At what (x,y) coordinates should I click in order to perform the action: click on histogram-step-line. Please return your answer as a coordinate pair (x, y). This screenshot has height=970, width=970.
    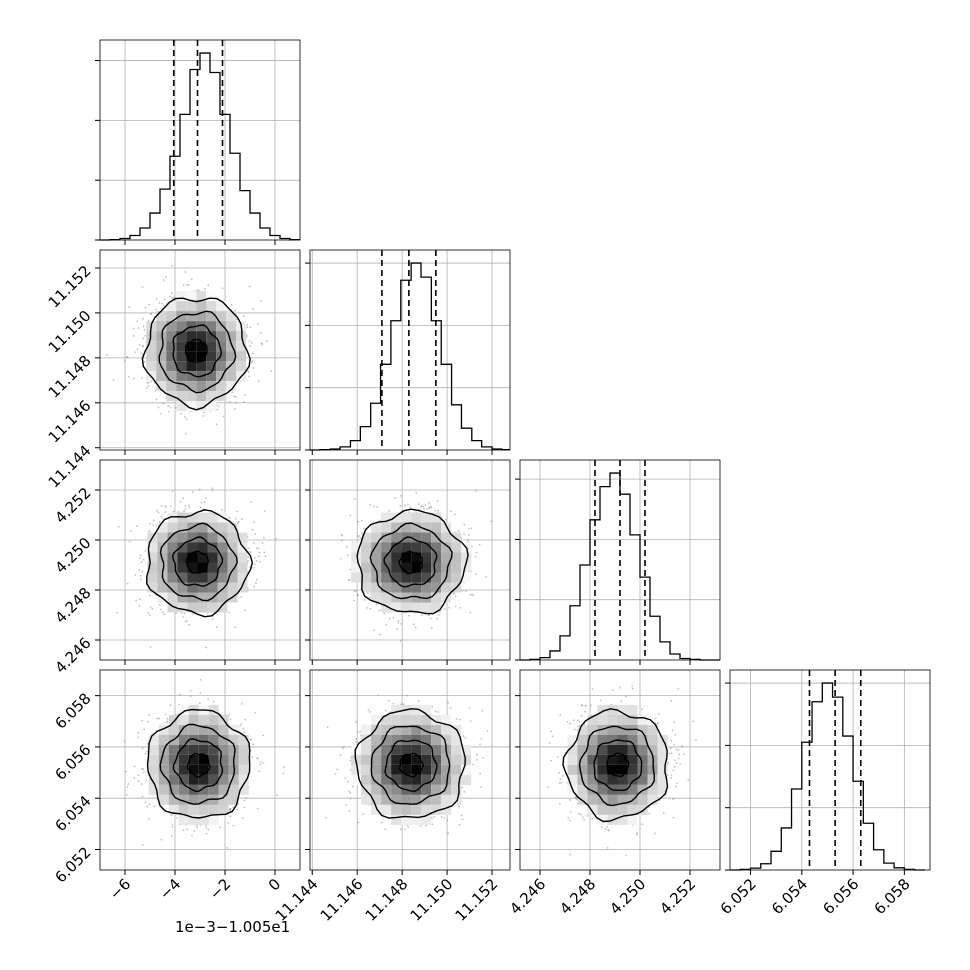
    Looking at the image, I should click on (410, 356).